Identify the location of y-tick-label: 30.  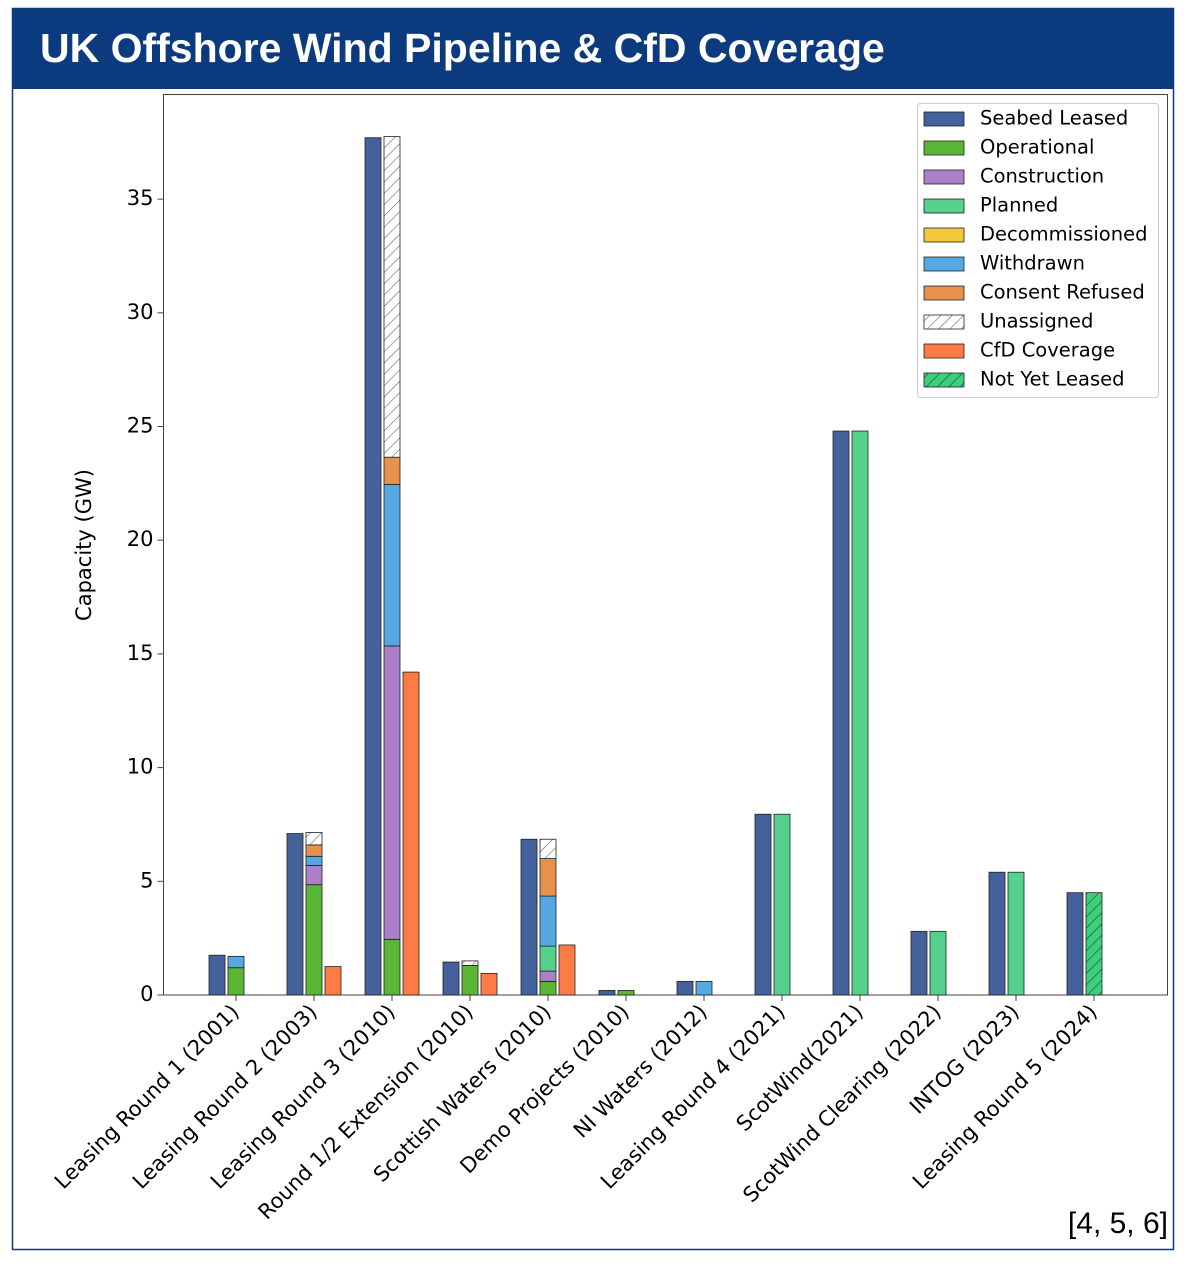
(140, 312).